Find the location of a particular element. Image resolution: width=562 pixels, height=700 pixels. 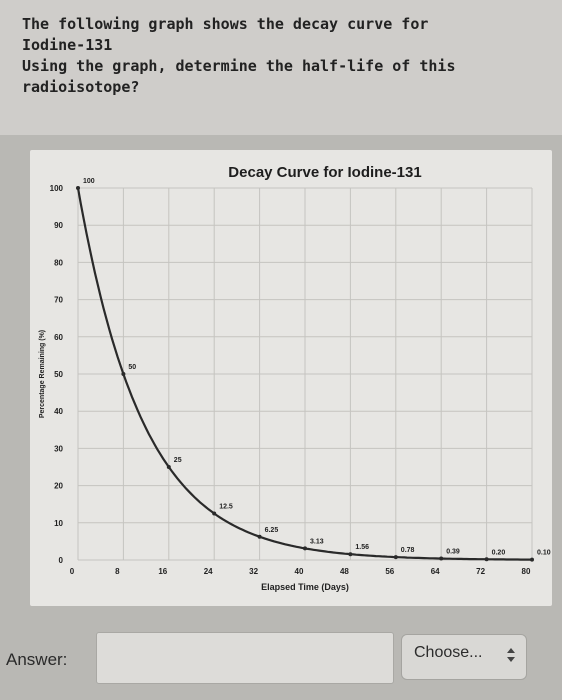

answer-input is located at coordinates (245, 658).